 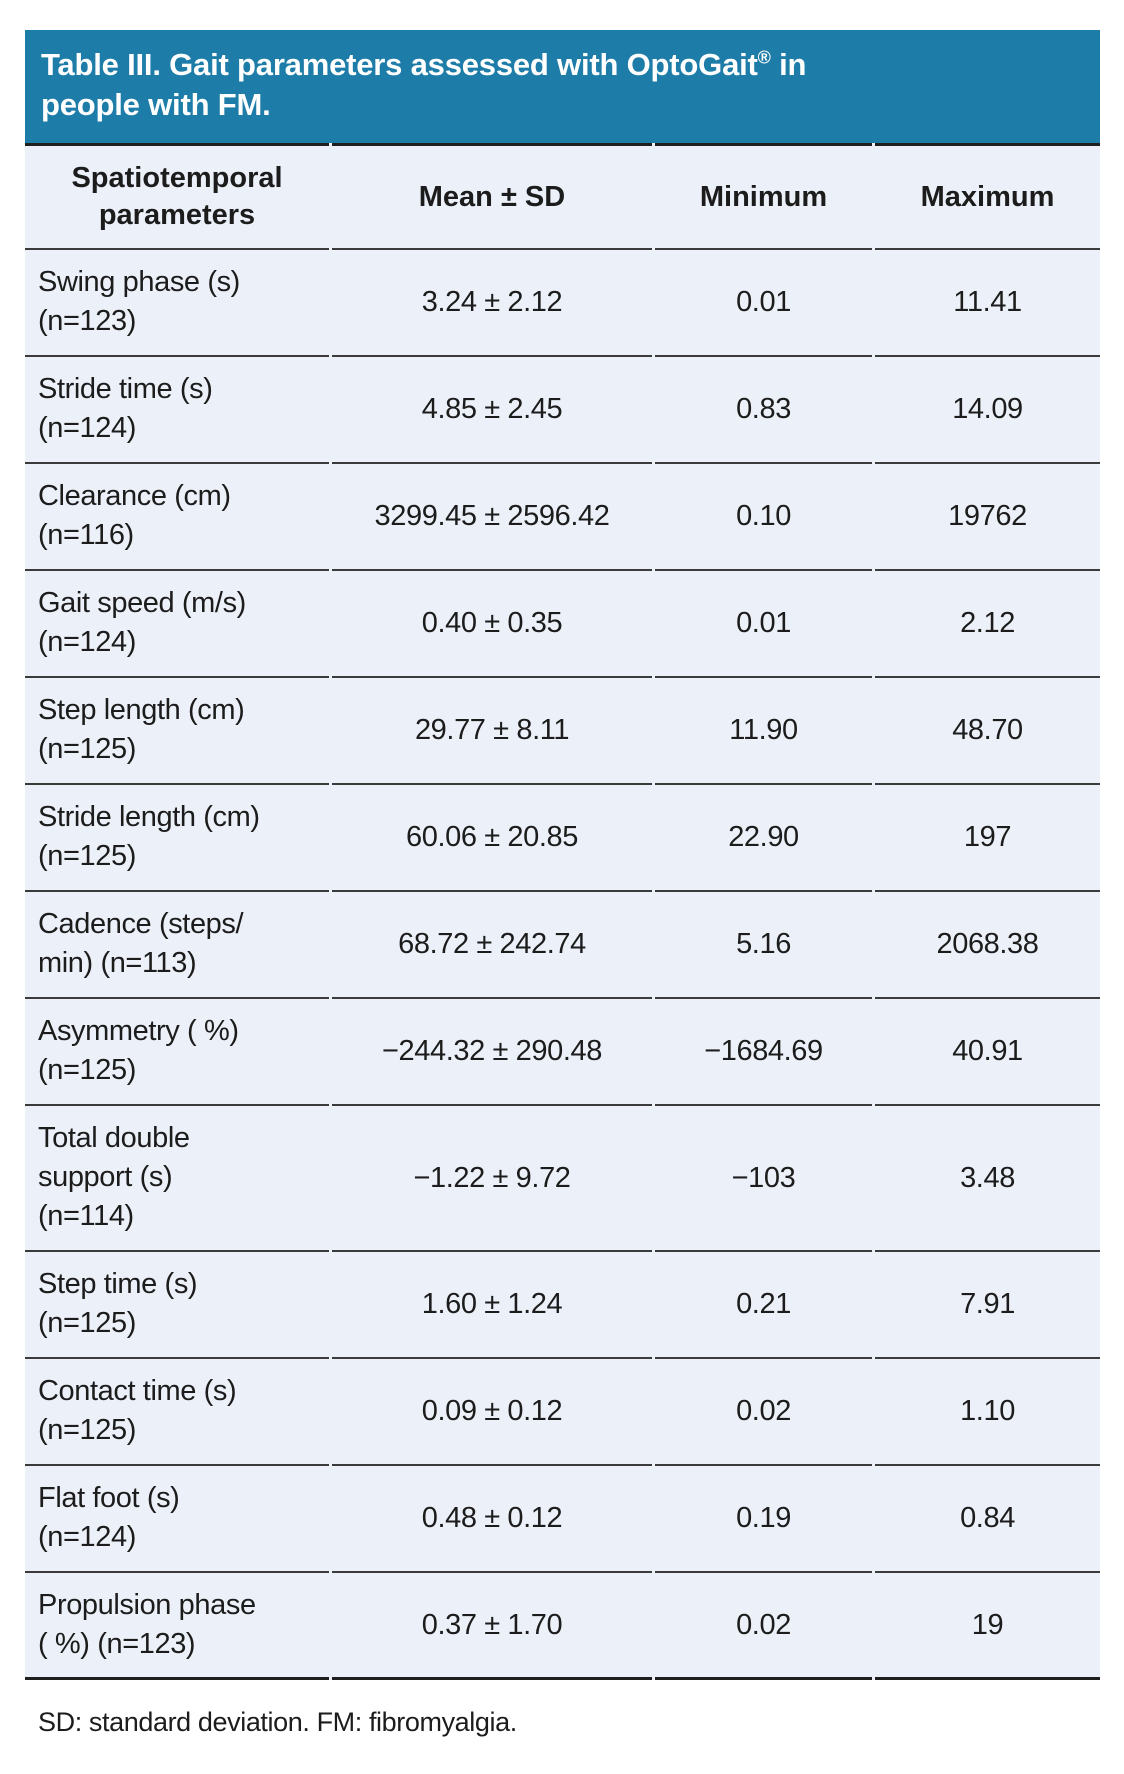 What do you see at coordinates (987, 1305) in the screenshot?
I see `max-value: 7.91` at bounding box center [987, 1305].